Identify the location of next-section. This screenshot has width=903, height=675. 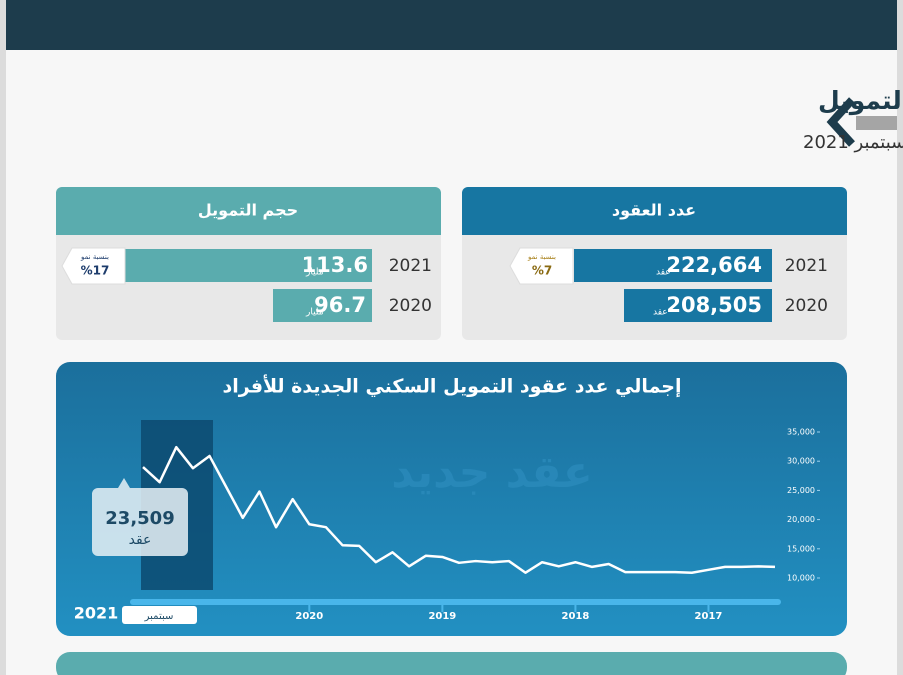
(451, 663).